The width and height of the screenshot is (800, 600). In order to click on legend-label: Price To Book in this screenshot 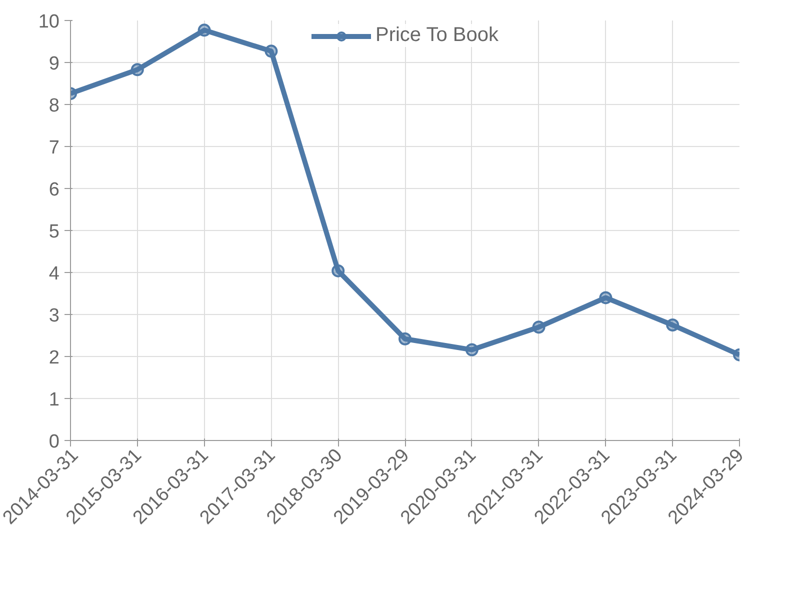, I will do `click(437, 35)`.